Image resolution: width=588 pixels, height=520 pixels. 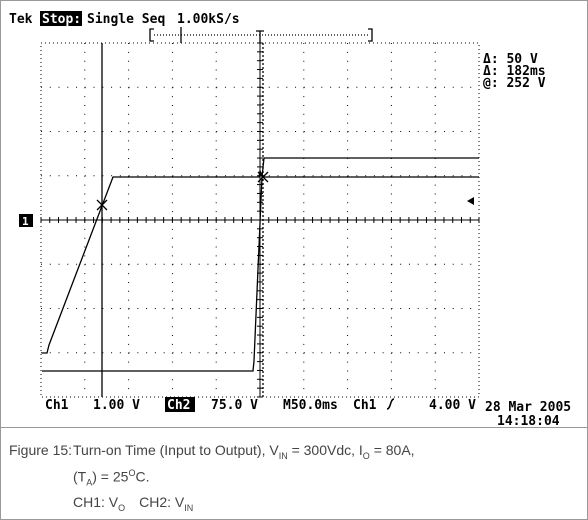 What do you see at coordinates (89, 482) in the screenshot?
I see `sub: A` at bounding box center [89, 482].